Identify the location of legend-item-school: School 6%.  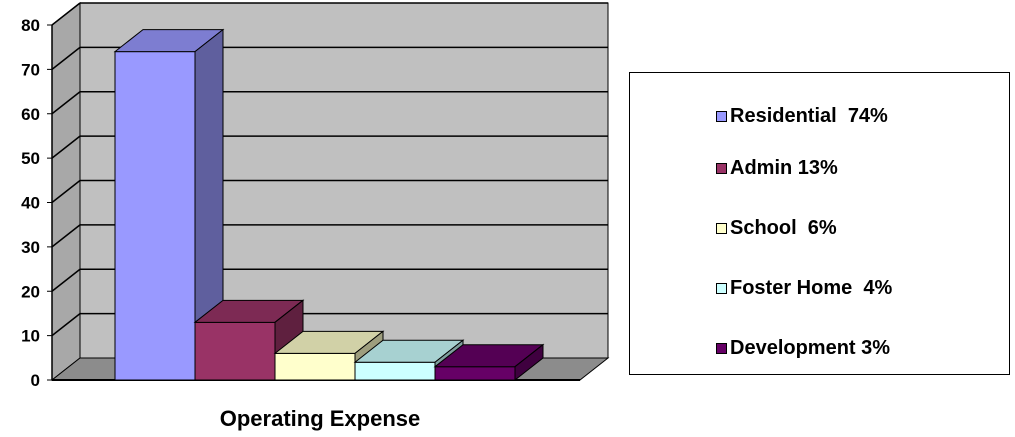
(776, 228).